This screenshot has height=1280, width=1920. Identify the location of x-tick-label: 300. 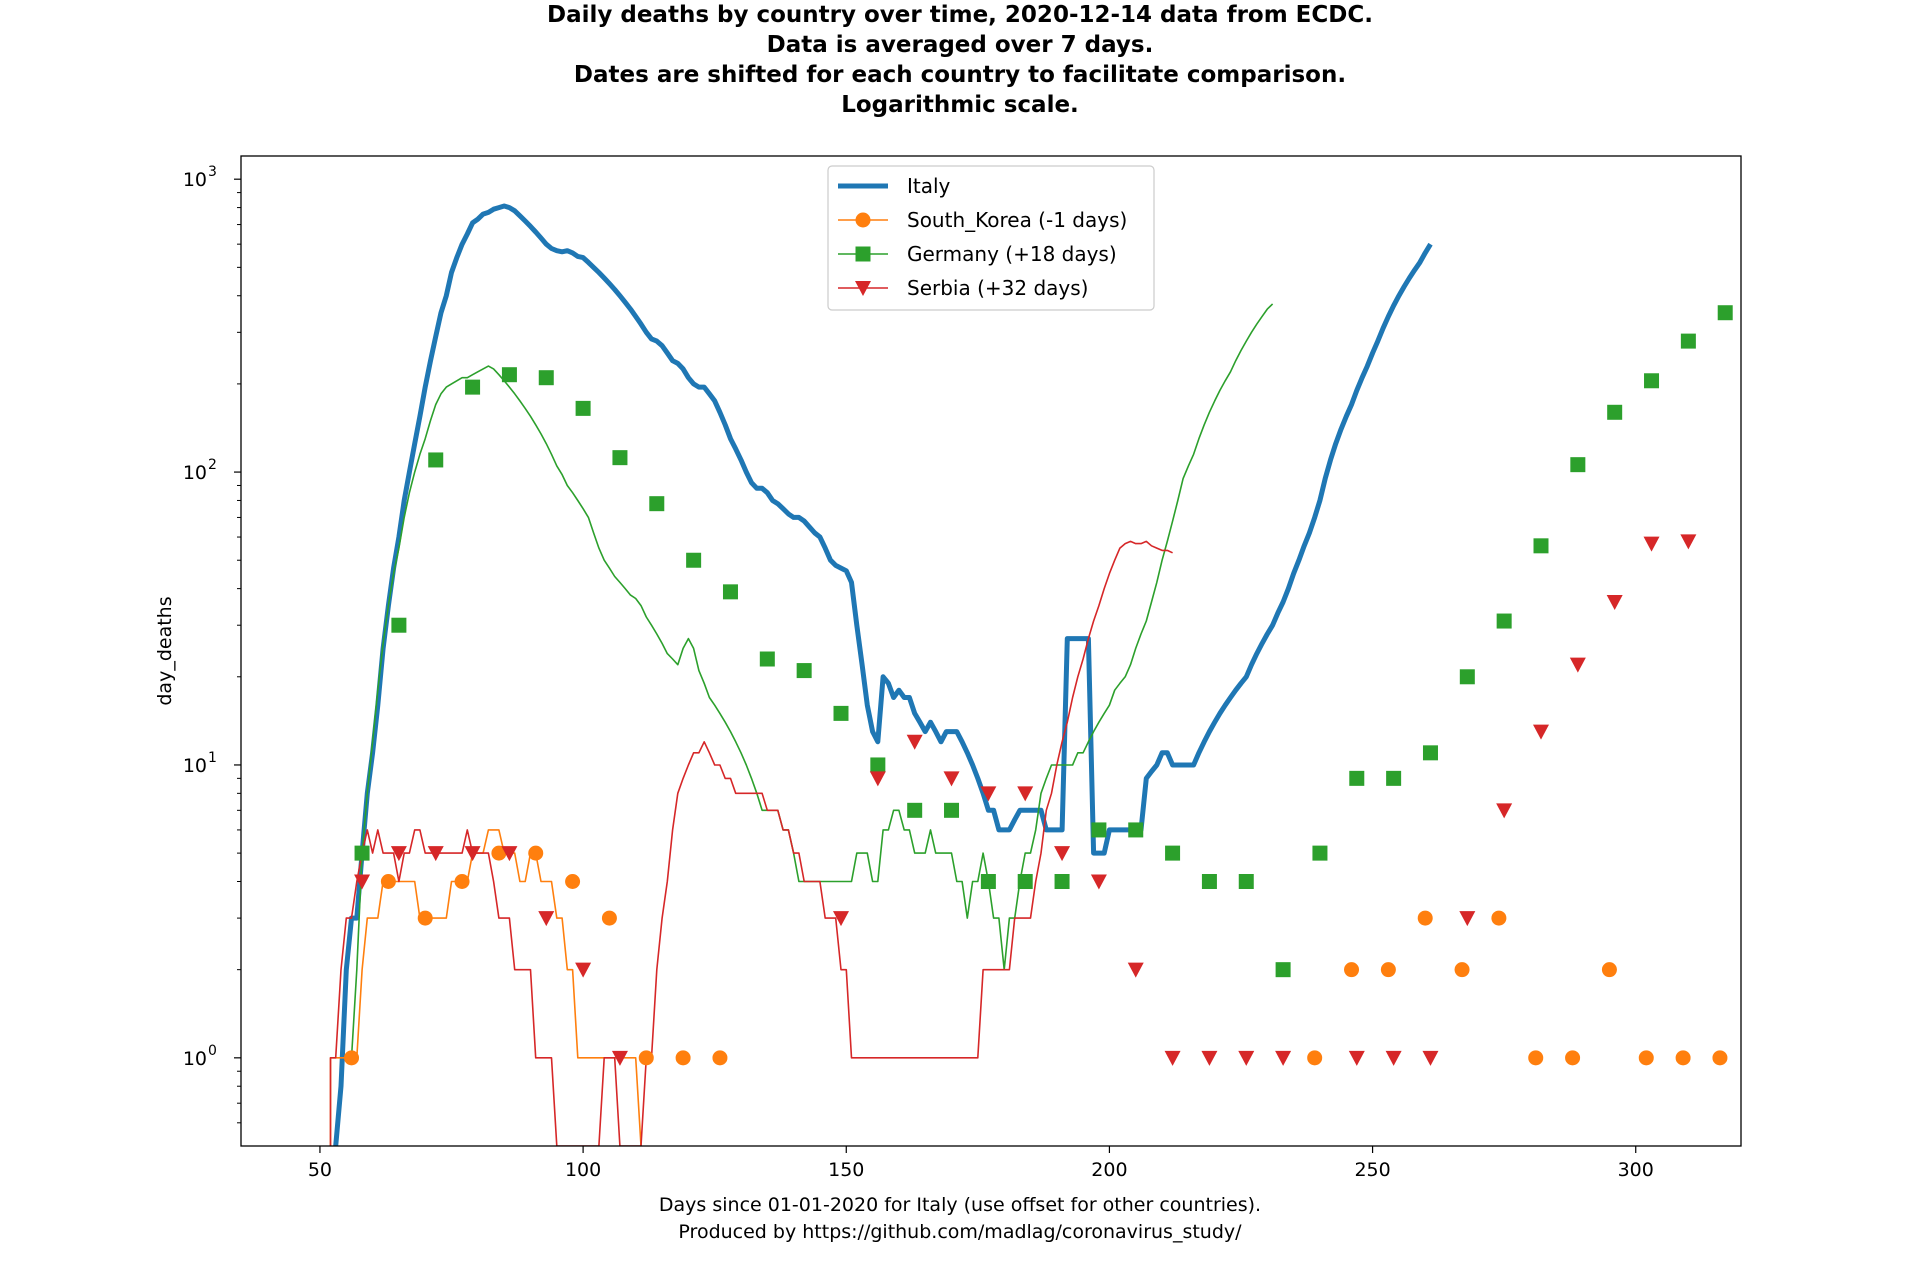
(1636, 1170).